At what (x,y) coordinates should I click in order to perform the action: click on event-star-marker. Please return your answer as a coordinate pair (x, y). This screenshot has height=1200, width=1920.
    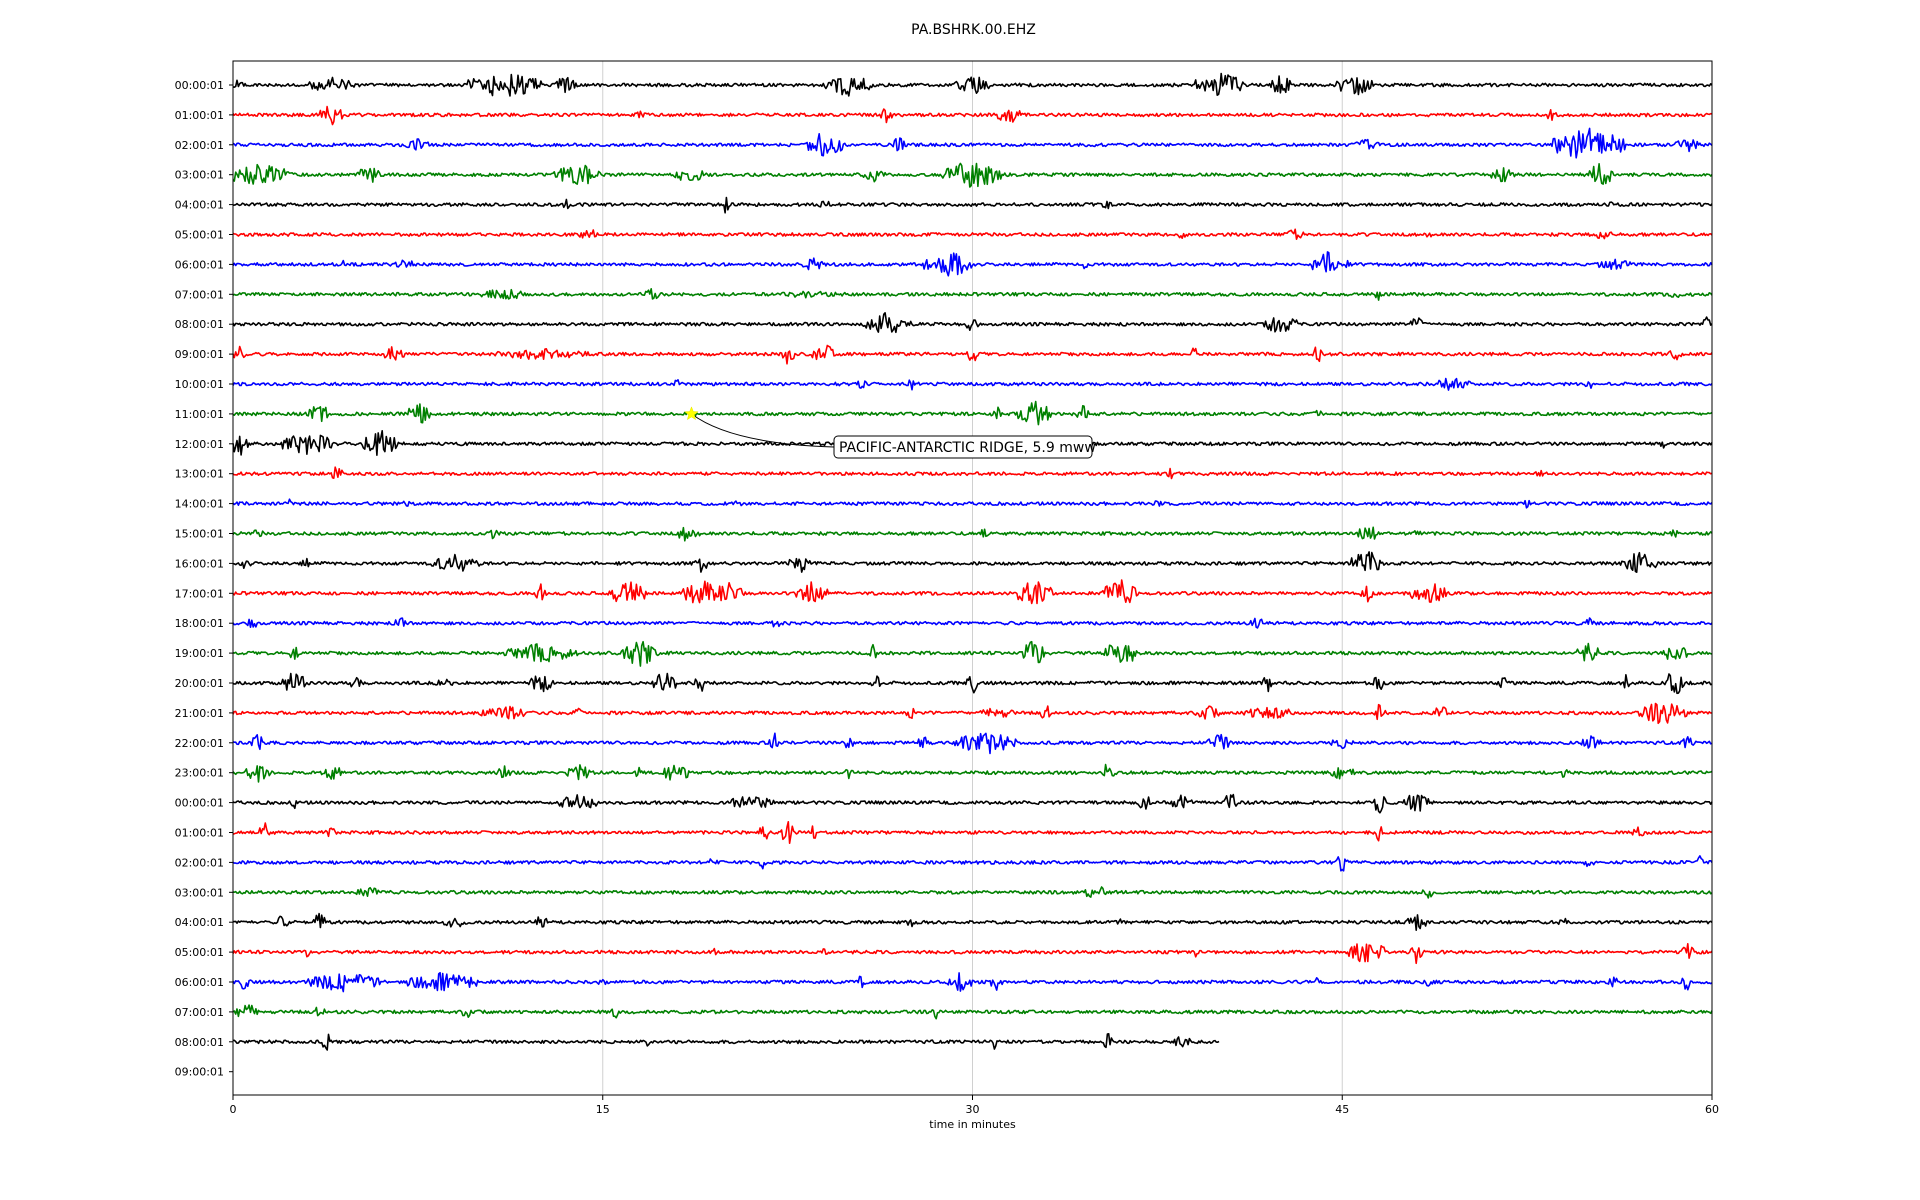
    Looking at the image, I should click on (691, 413).